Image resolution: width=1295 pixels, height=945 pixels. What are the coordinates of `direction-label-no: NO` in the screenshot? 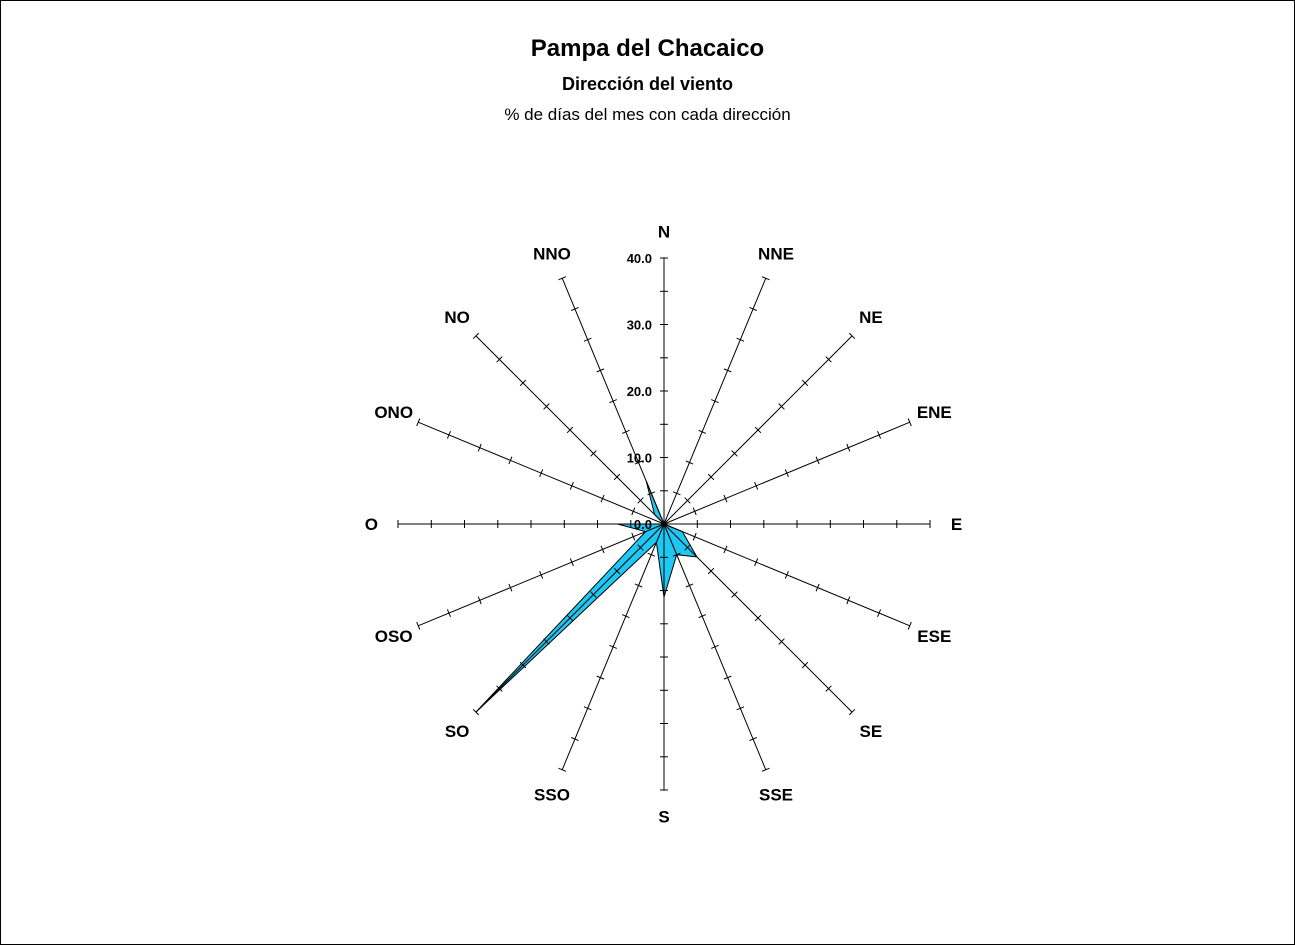 It's located at (457, 317).